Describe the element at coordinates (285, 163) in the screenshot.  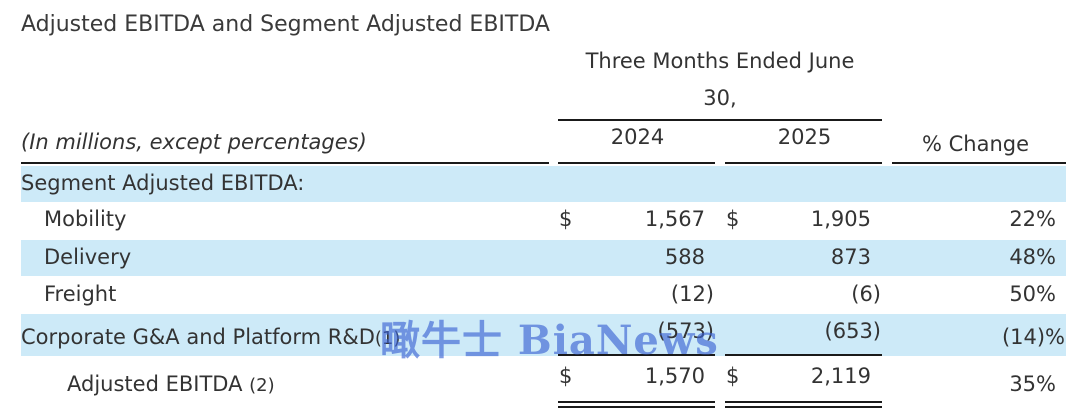
I see `header-rule-label` at that location.